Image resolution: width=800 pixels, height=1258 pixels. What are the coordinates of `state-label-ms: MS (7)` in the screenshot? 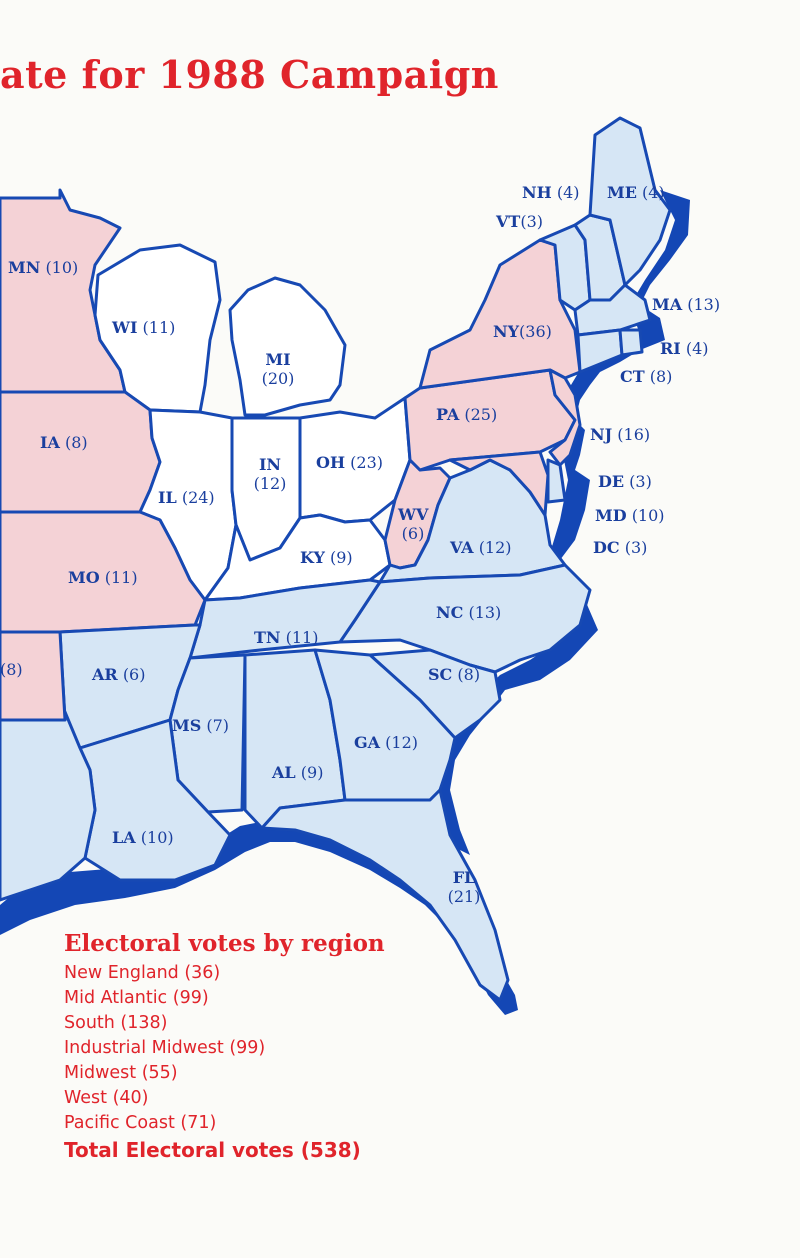 It's located at (201, 725).